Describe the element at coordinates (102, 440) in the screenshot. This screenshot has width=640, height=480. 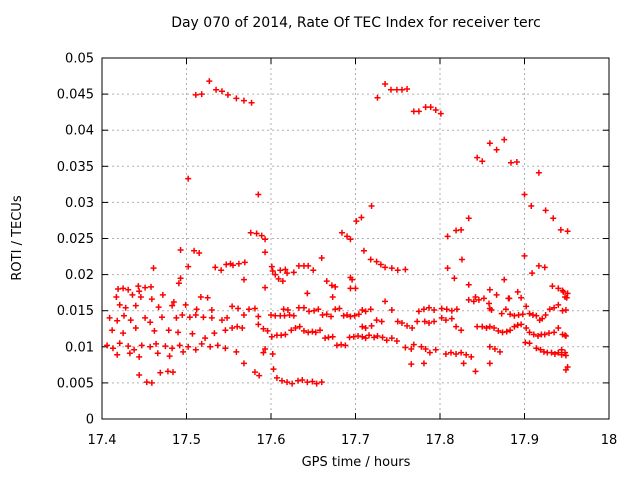
I see `x-tick-label: 17.4` at that location.